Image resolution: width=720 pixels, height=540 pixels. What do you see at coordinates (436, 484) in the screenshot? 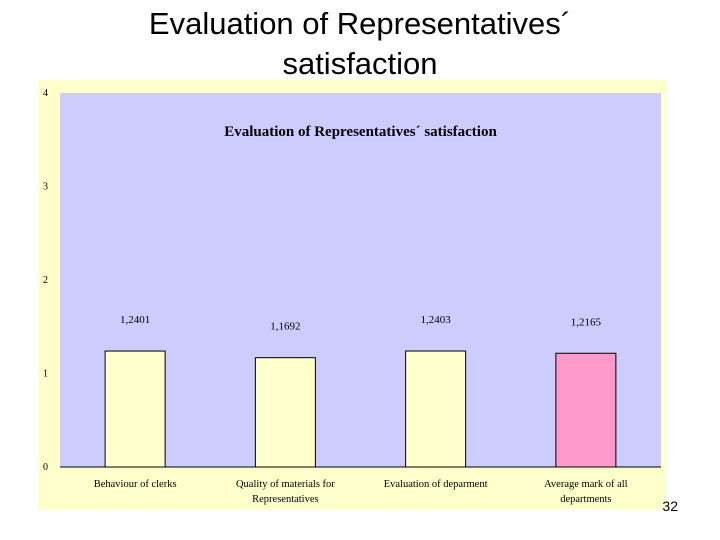
I see `x-tick-label: Evaluation of deparment` at bounding box center [436, 484].